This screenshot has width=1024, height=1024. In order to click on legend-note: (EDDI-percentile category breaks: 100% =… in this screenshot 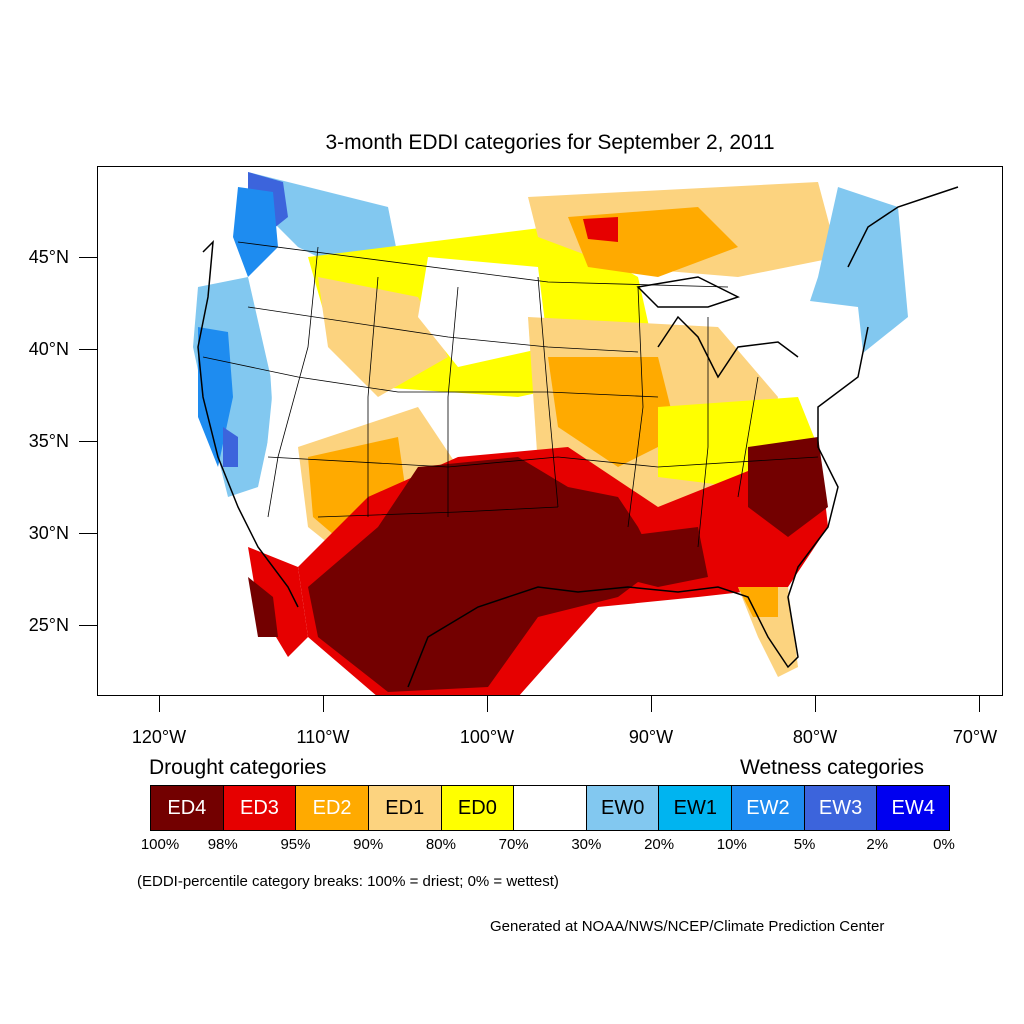, I will do `click(348, 881)`.